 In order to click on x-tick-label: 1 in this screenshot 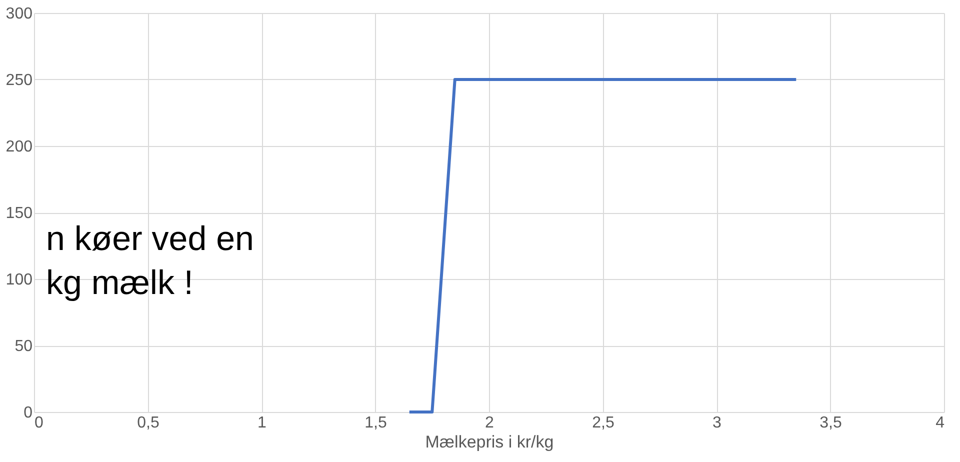, I will do `click(262, 423)`.